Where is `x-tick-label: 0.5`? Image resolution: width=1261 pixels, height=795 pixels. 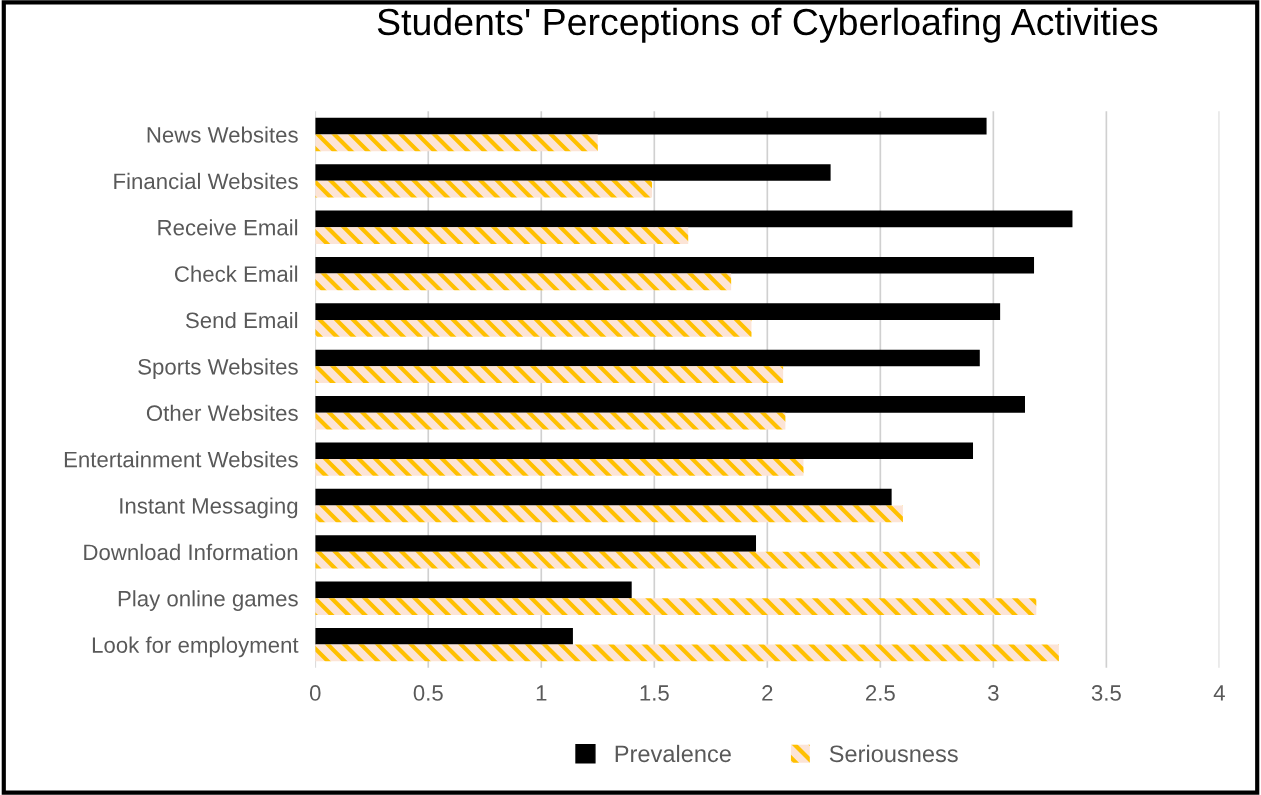
x-tick-label: 0.5 is located at coordinates (428, 693).